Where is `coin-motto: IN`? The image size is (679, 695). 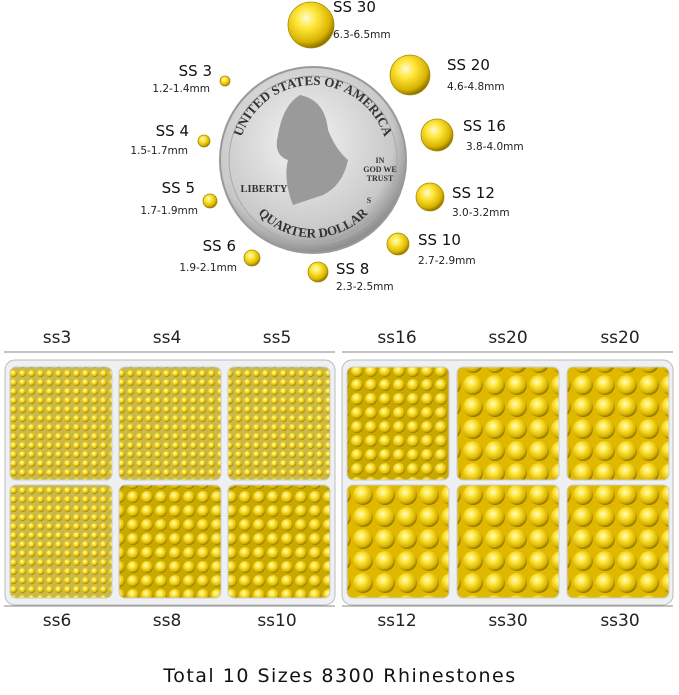
coin-motto: IN is located at coordinates (380, 160).